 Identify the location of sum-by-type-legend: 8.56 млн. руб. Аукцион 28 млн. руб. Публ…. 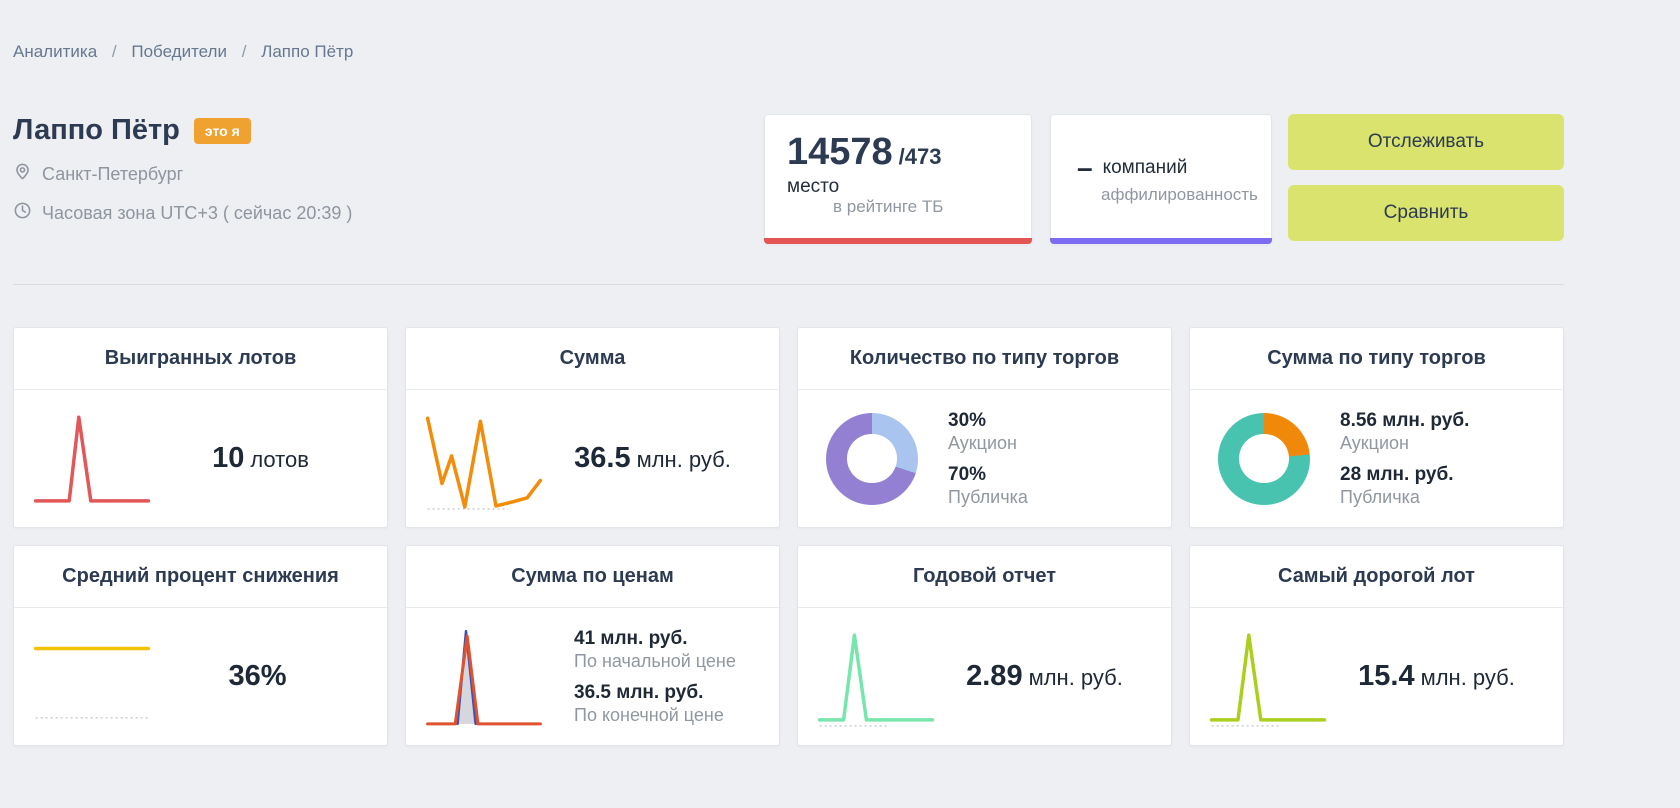
(1427, 459).